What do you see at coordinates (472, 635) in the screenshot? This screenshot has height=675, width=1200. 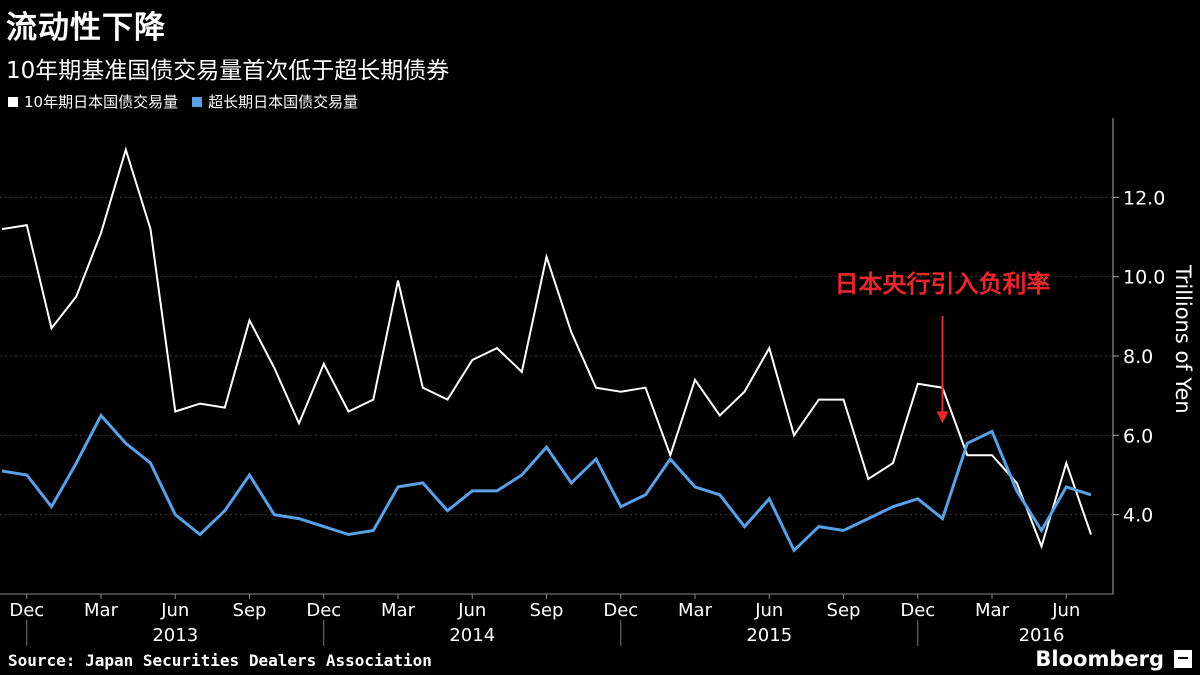 I see `year-label-1: 2014` at bounding box center [472, 635].